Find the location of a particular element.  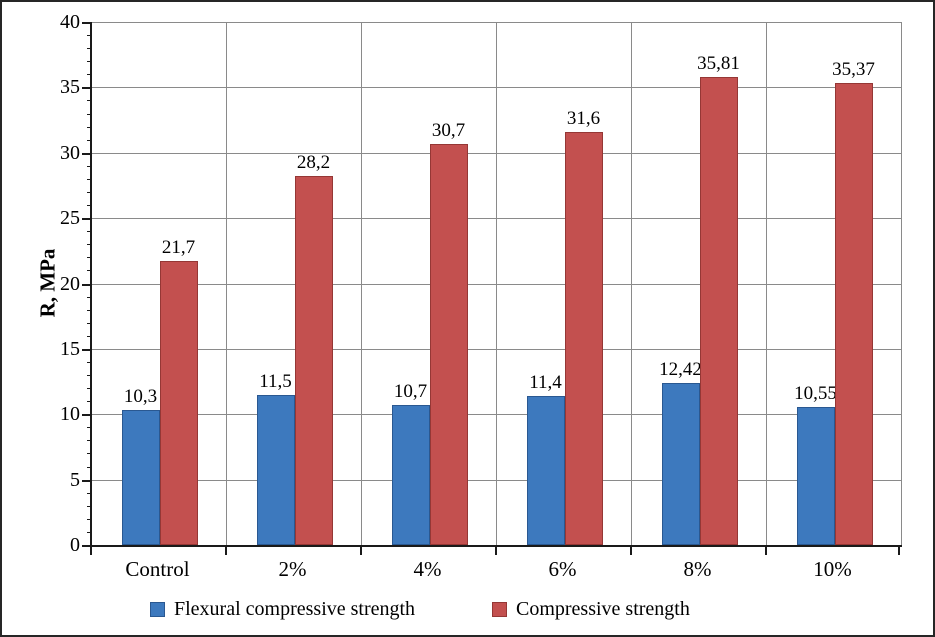

bar-value-label: 10,7 is located at coordinates (410, 392).